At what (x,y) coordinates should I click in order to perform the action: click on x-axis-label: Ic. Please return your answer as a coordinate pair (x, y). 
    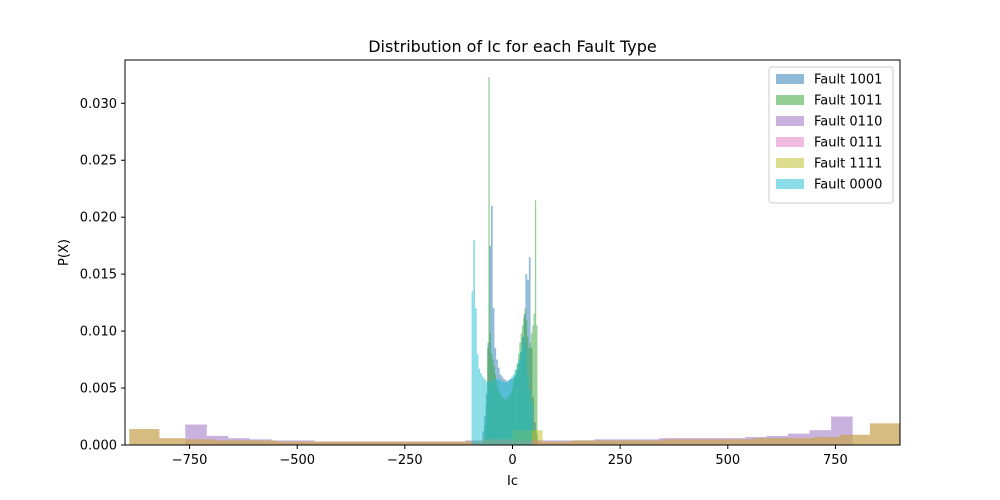
    Looking at the image, I should click on (512, 481).